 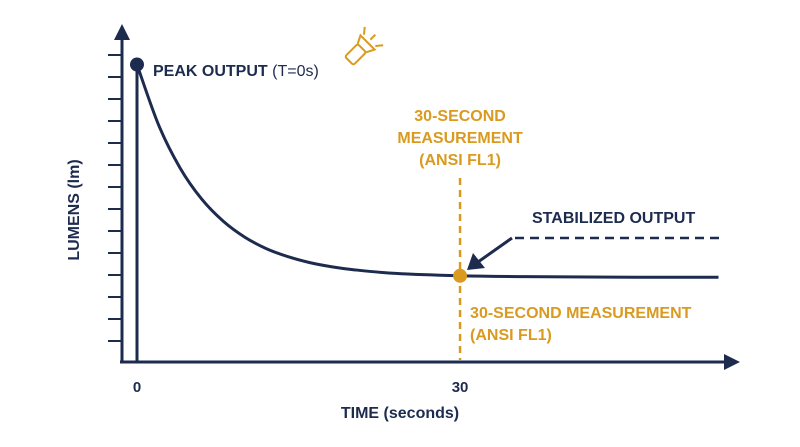 I want to click on peak-title: PEAK OUTPUT, so click(x=210, y=71).